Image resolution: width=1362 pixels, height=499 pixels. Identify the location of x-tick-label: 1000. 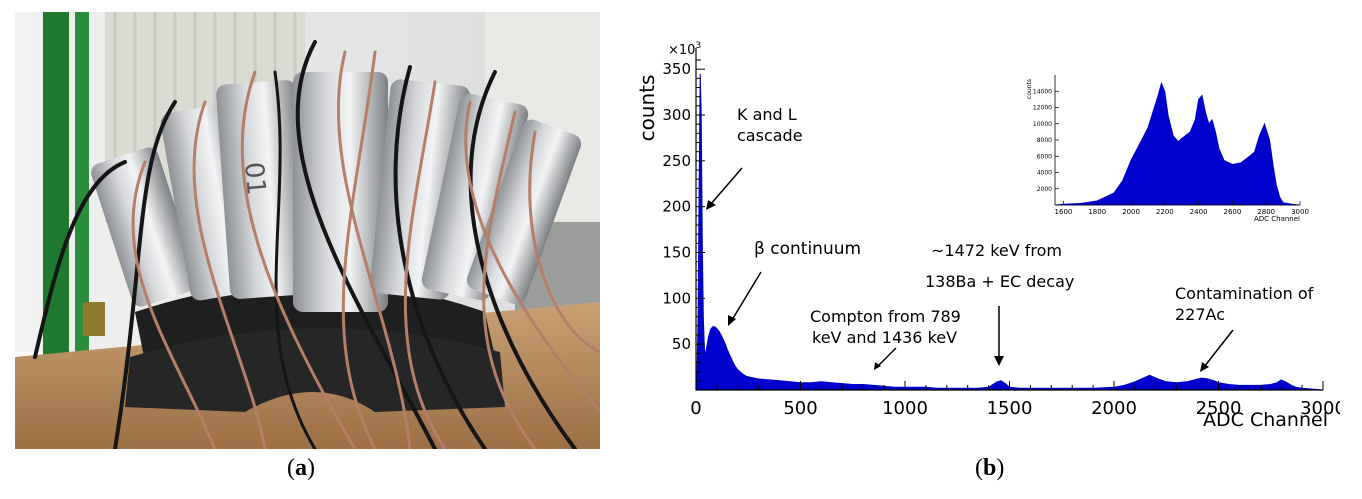
(905, 408).